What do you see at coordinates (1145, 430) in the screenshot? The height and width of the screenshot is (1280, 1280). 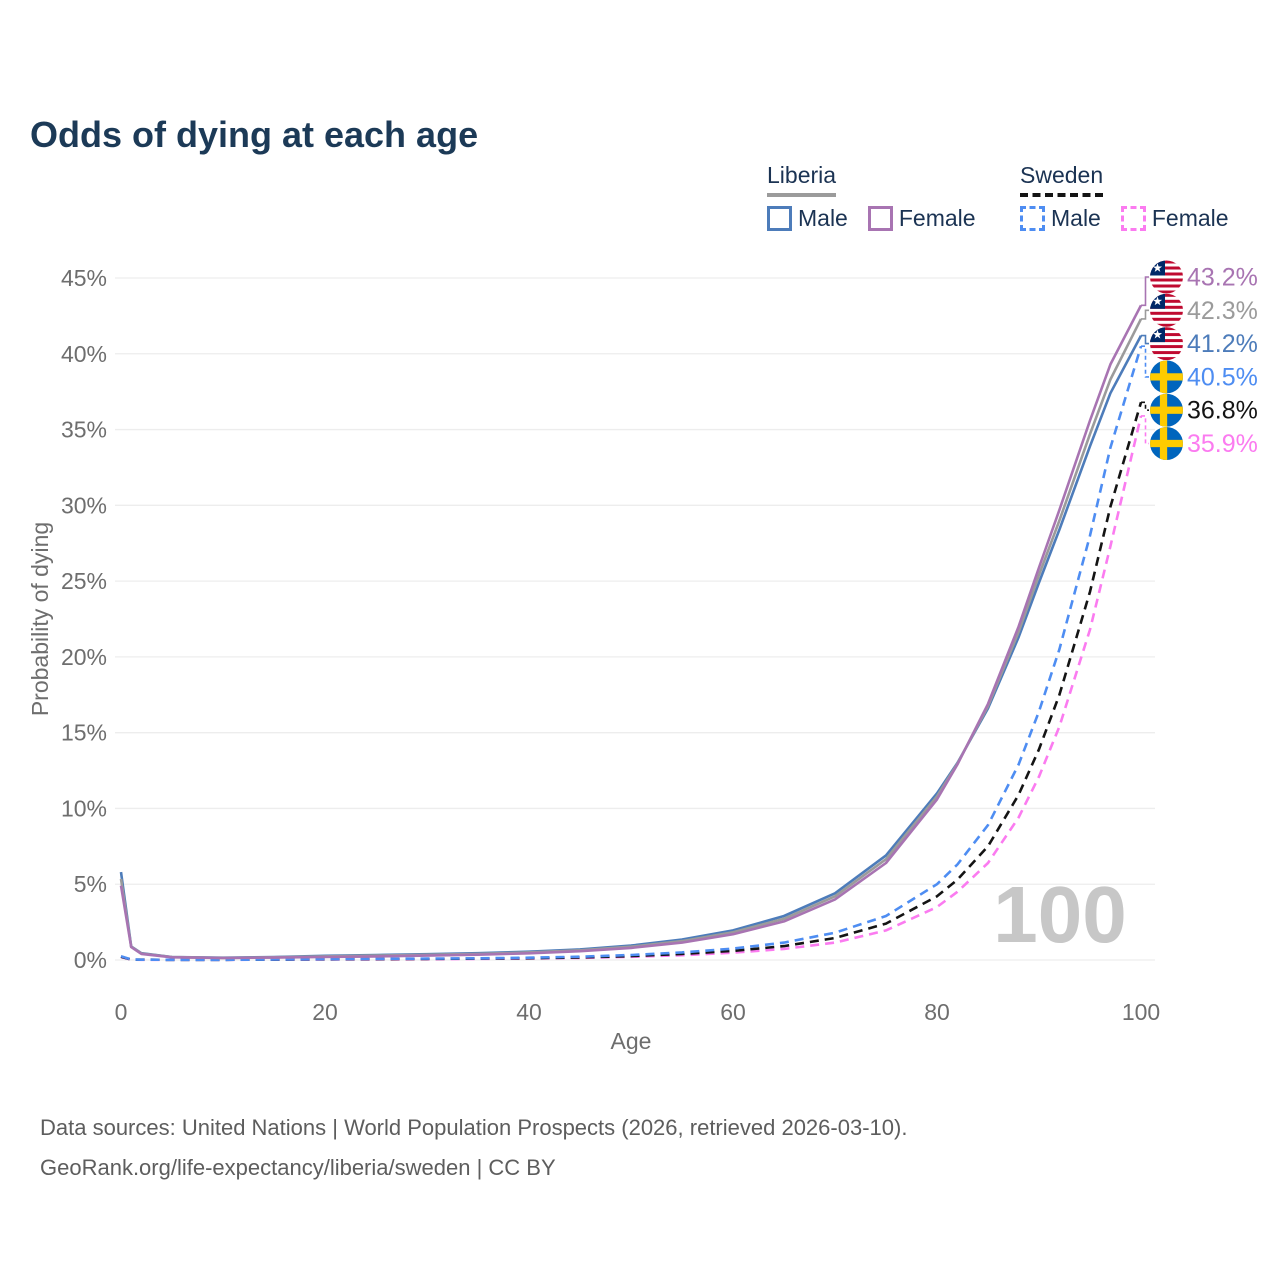 I see `leader-line-sweden-female` at bounding box center [1145, 430].